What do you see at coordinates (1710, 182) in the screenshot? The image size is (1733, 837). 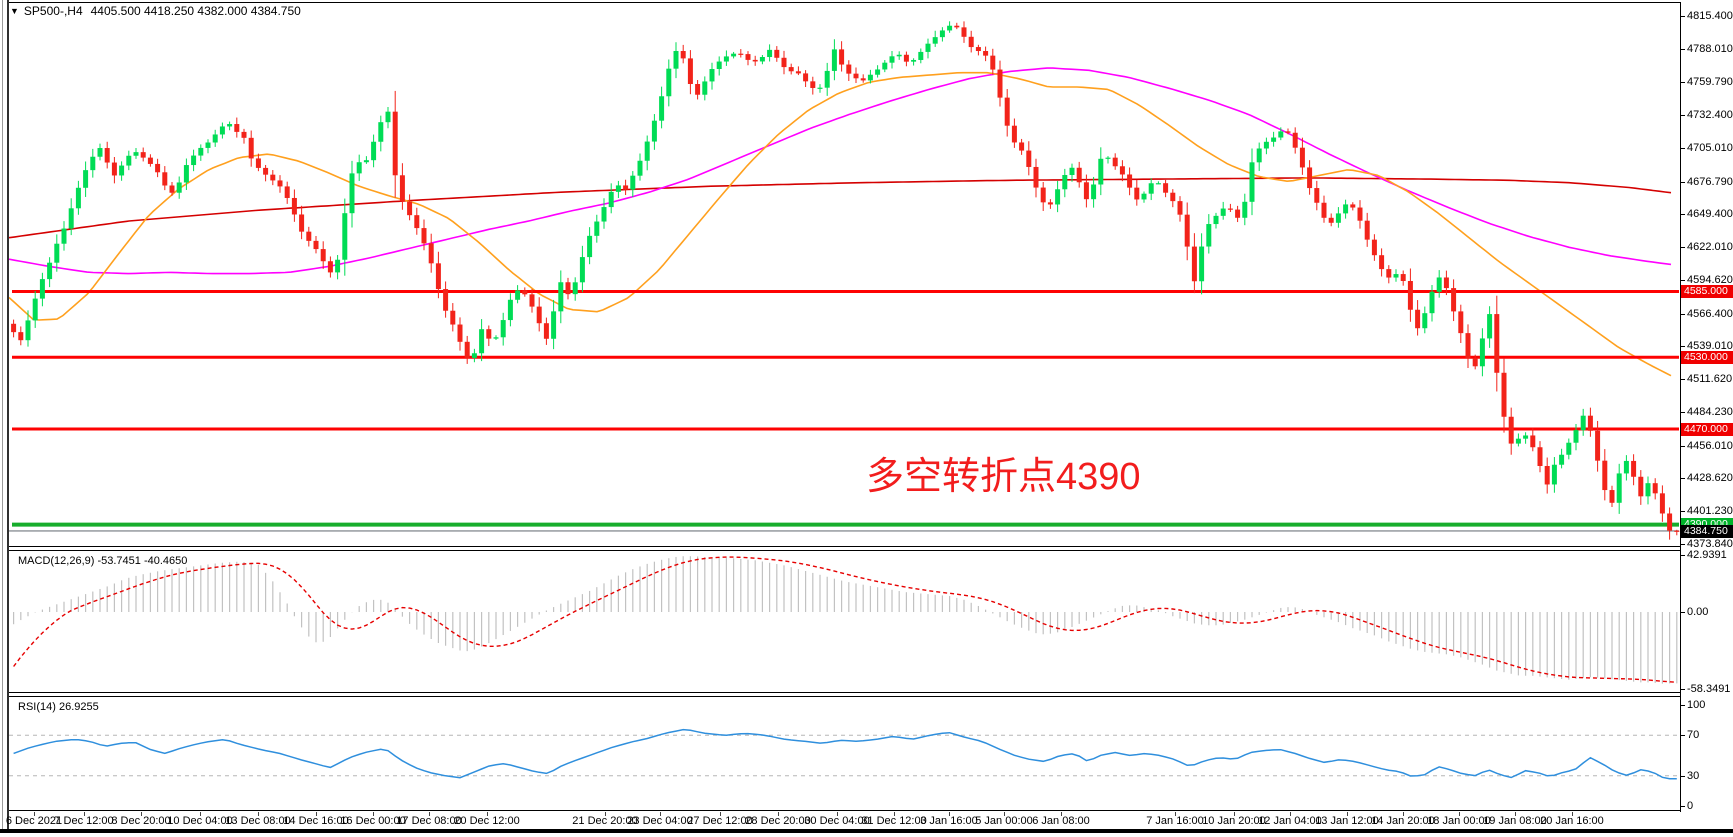 I see `price-axis-label: 4676.790` at bounding box center [1710, 182].